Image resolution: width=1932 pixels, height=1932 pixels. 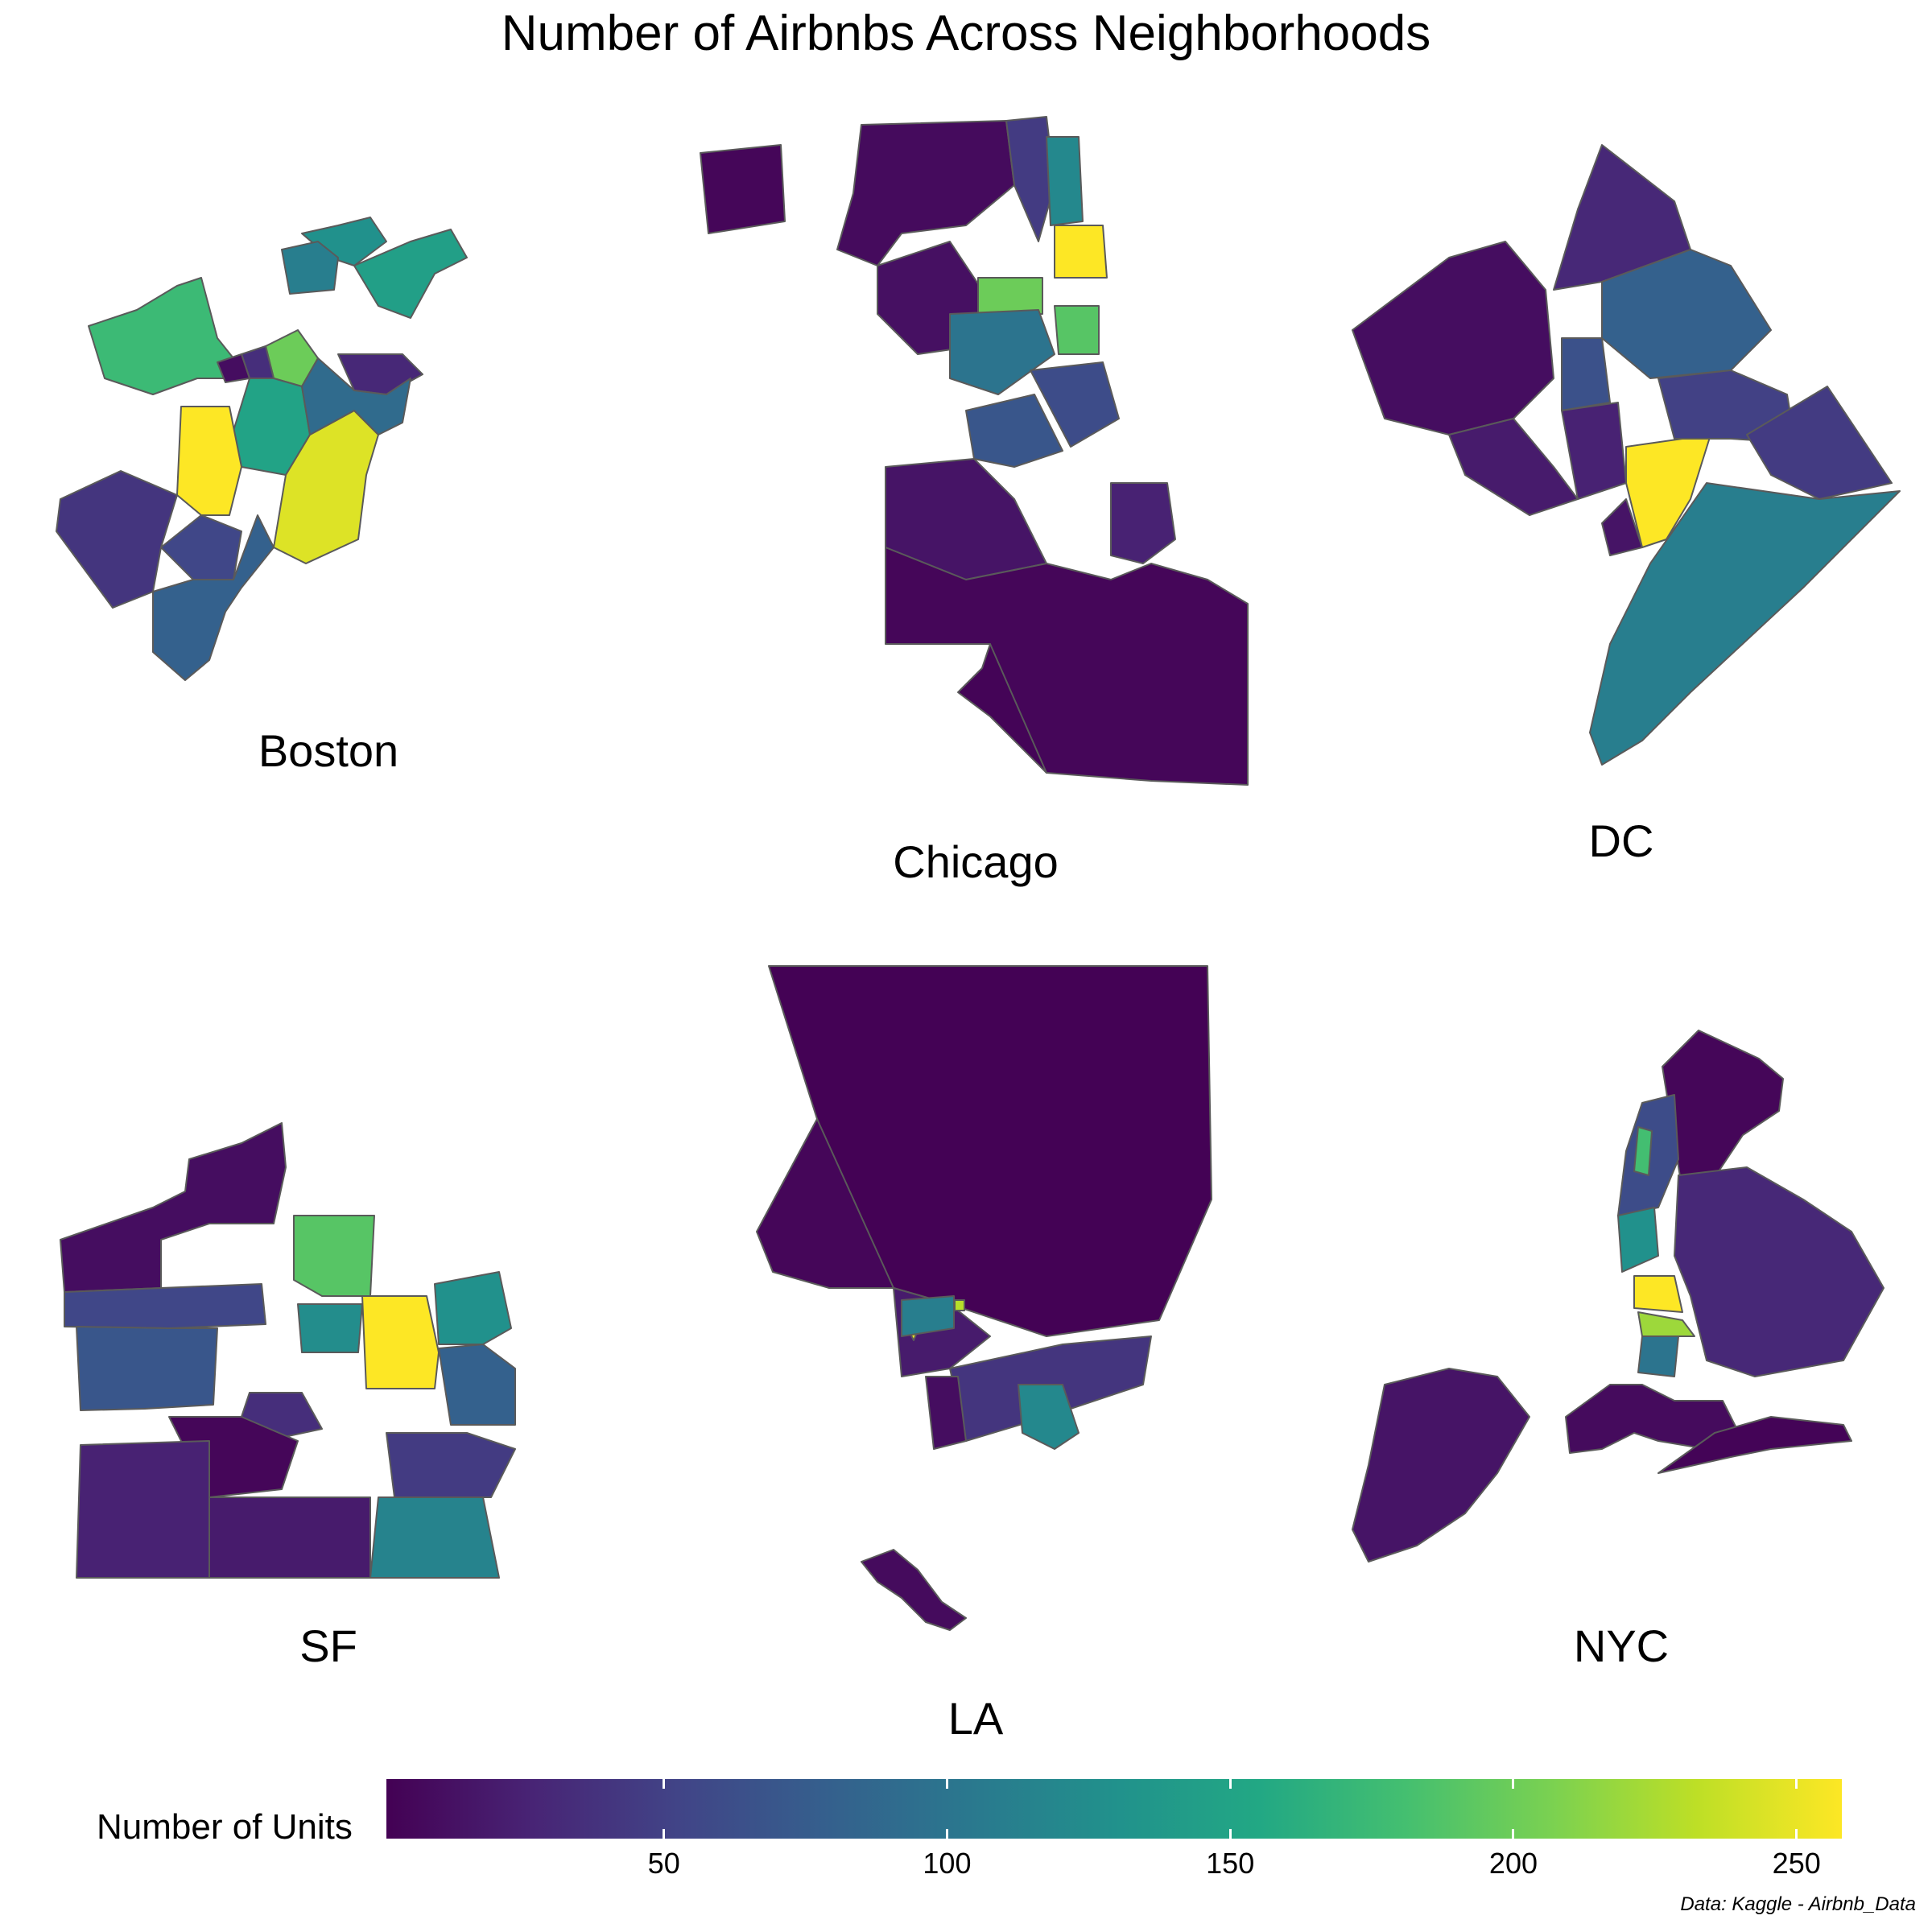 I want to click on legend-tick-label: 100, so click(x=947, y=1863).